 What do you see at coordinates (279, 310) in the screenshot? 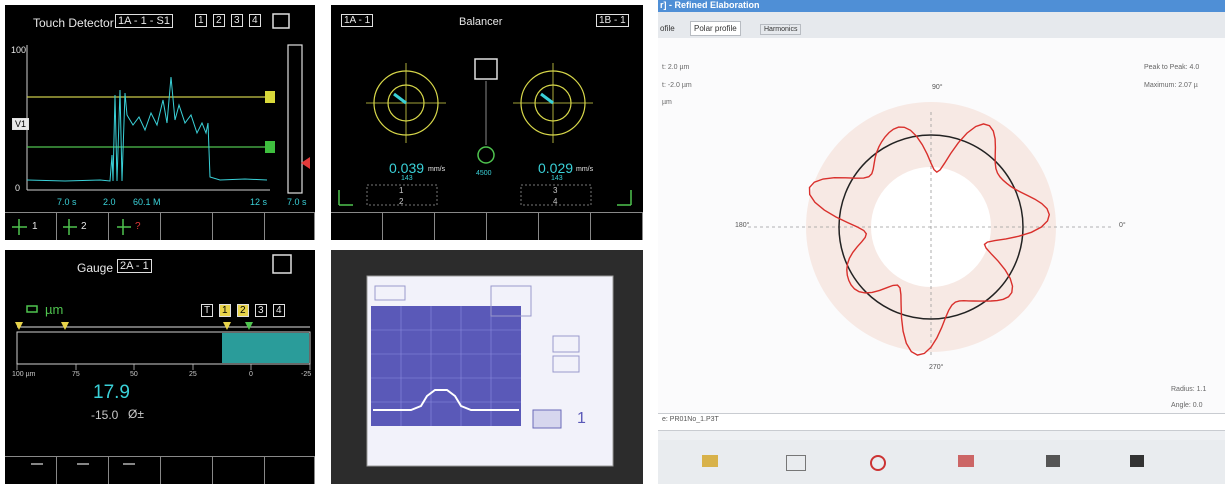
I see `gauge-button-4: 4` at bounding box center [279, 310].